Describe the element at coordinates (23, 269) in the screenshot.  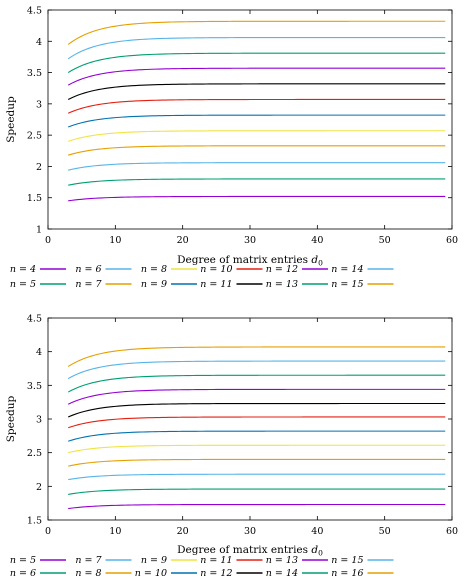
I see `legend-label: n = 4` at that location.